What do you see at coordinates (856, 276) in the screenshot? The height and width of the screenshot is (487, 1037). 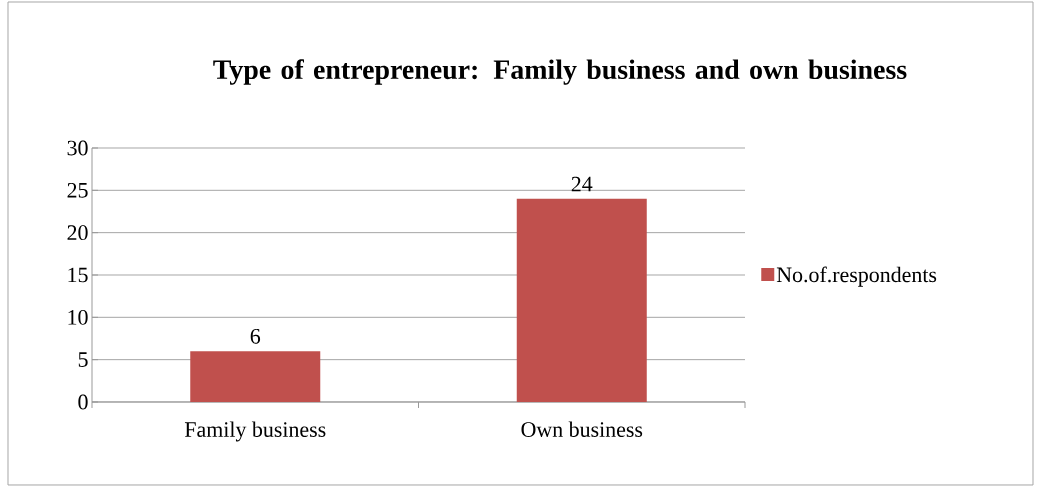 I see `legend-label: No.of.respondents` at bounding box center [856, 276].